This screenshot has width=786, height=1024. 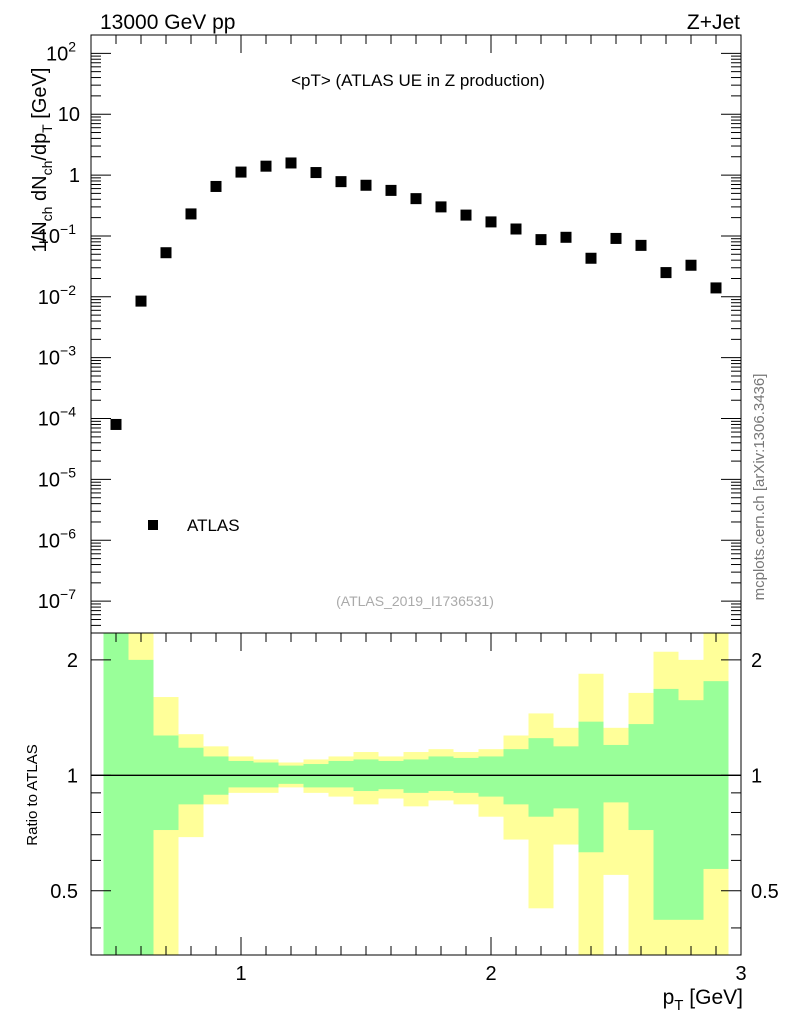 What do you see at coordinates (153, 525) in the screenshot?
I see `legend-marker` at bounding box center [153, 525].